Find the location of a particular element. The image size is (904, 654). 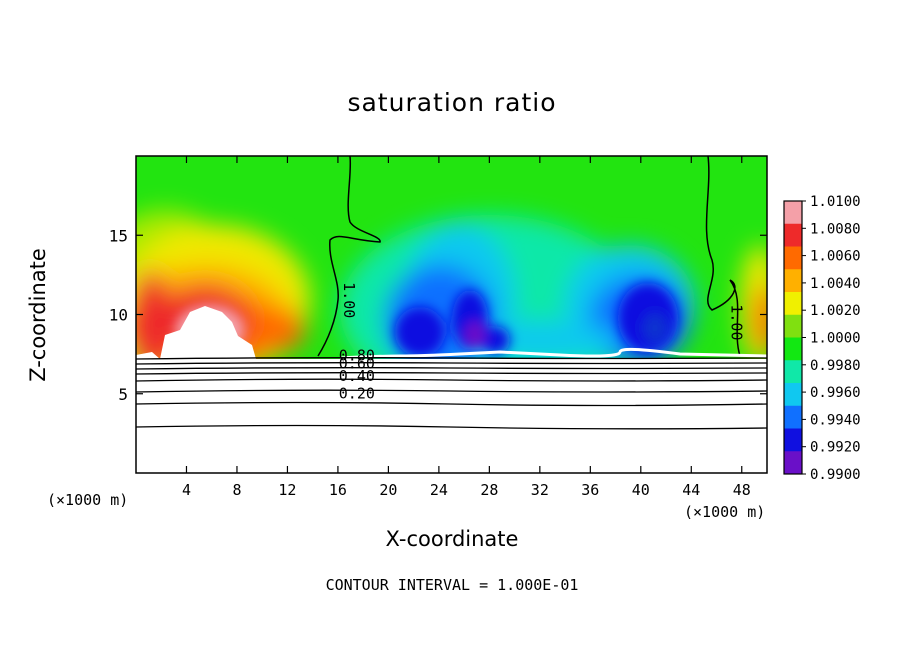

colorbar-tick-label: 0.9940 is located at coordinates (835, 420).